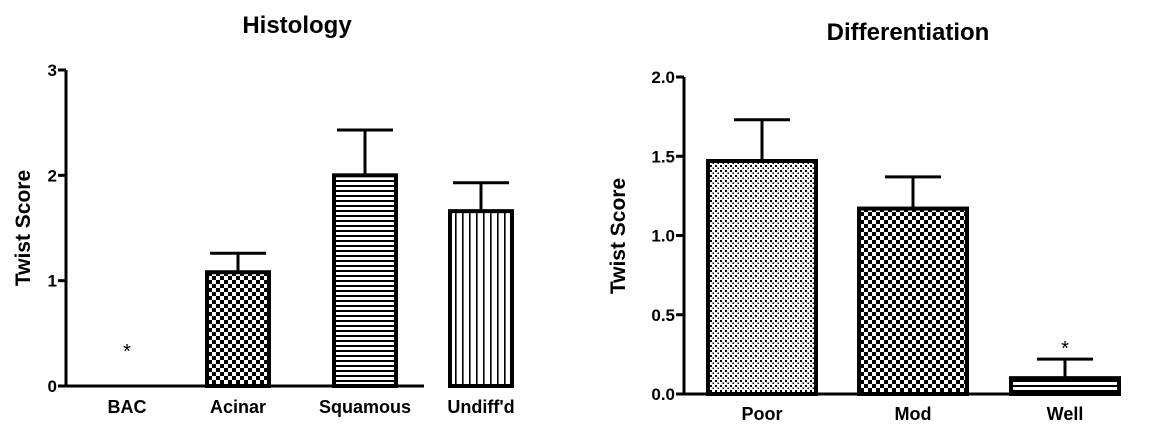 The width and height of the screenshot is (1150, 424). What do you see at coordinates (913, 301) in the screenshot?
I see `bar-mod` at bounding box center [913, 301].